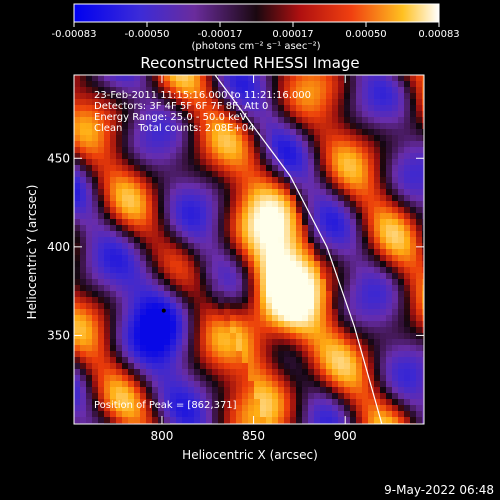 The image size is (500, 500). Describe the element at coordinates (249, 63) in the screenshot. I see `chart-title: Reconstructed RHESSI Image` at that location.